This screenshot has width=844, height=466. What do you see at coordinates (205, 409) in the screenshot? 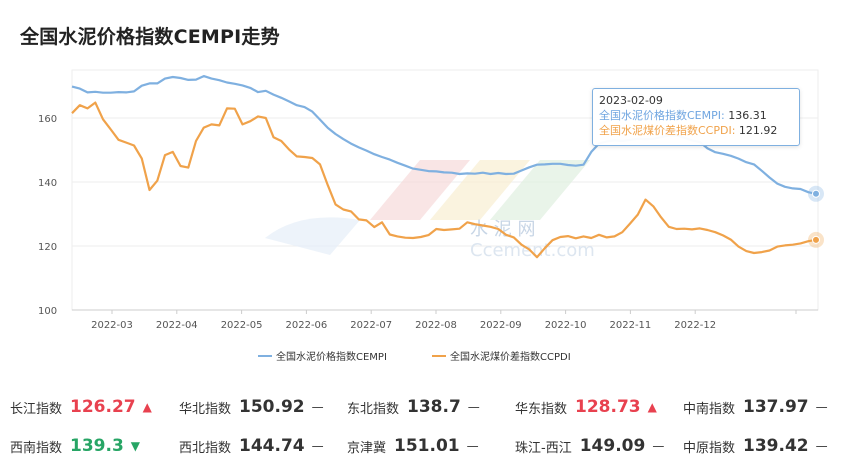
I see `region-index-name: 华北指数` at bounding box center [205, 409].